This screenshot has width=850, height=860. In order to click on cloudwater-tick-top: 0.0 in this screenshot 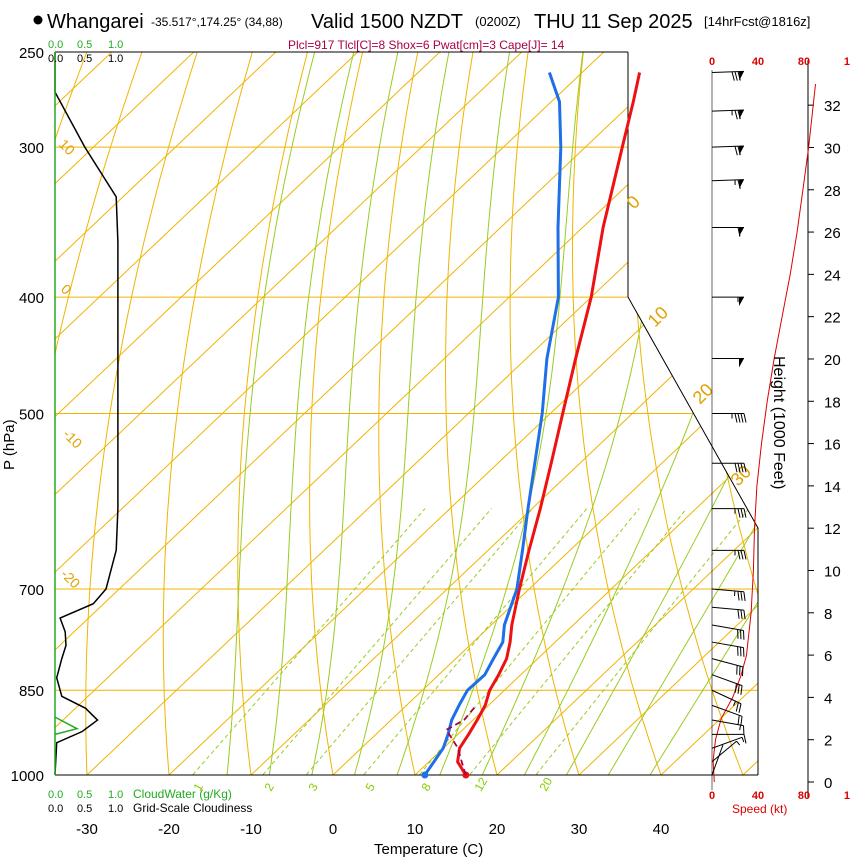, I will do `click(55, 45)`.